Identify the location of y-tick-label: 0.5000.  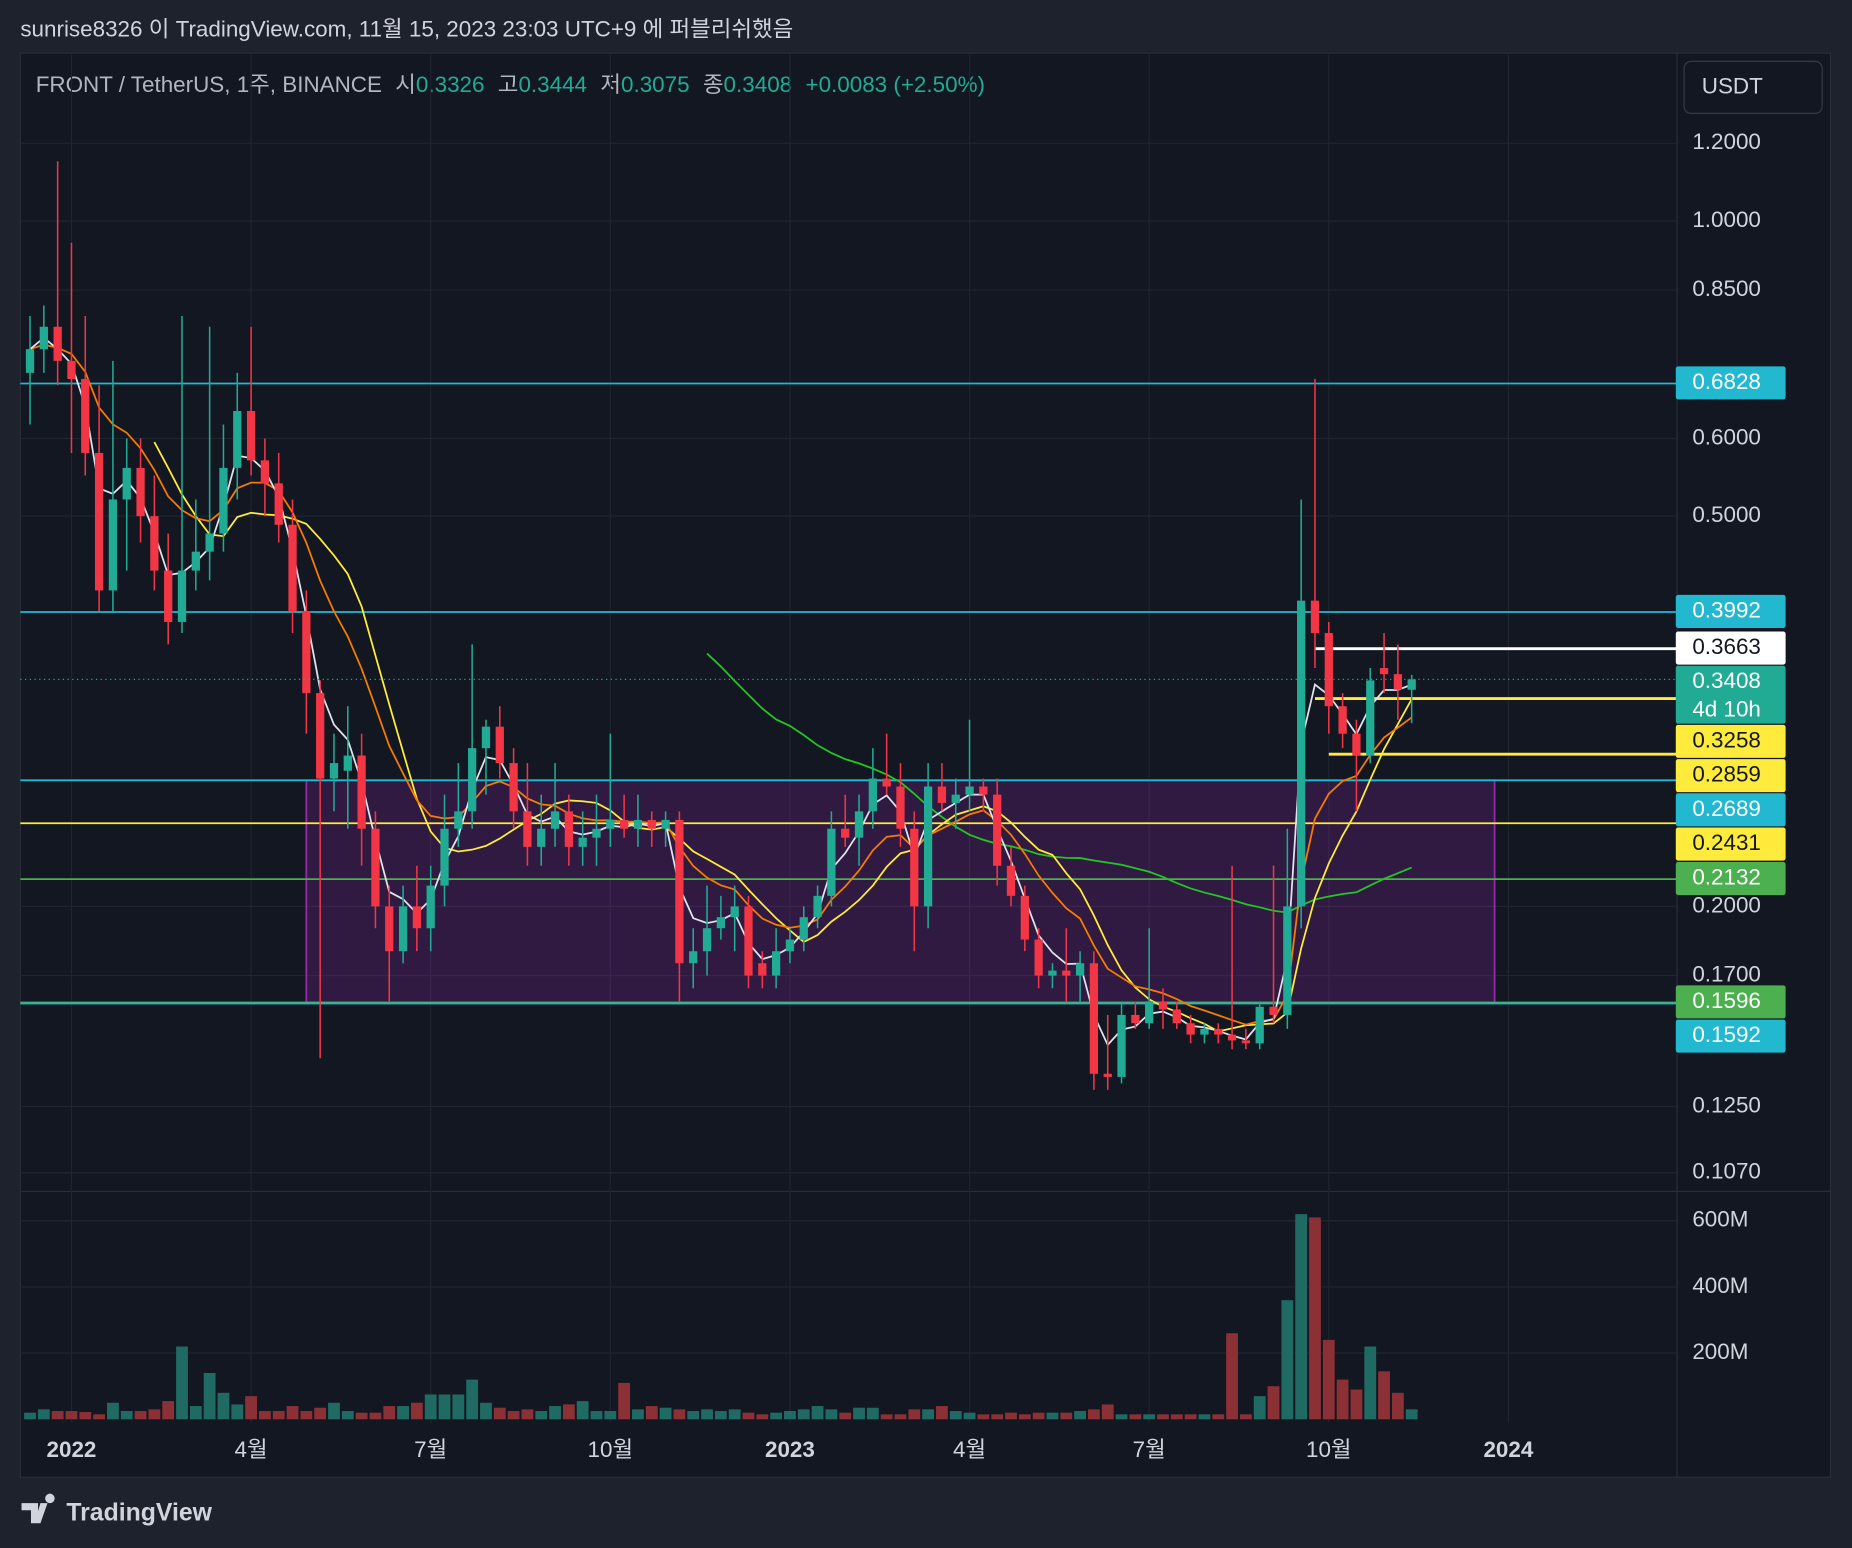
(1726, 514).